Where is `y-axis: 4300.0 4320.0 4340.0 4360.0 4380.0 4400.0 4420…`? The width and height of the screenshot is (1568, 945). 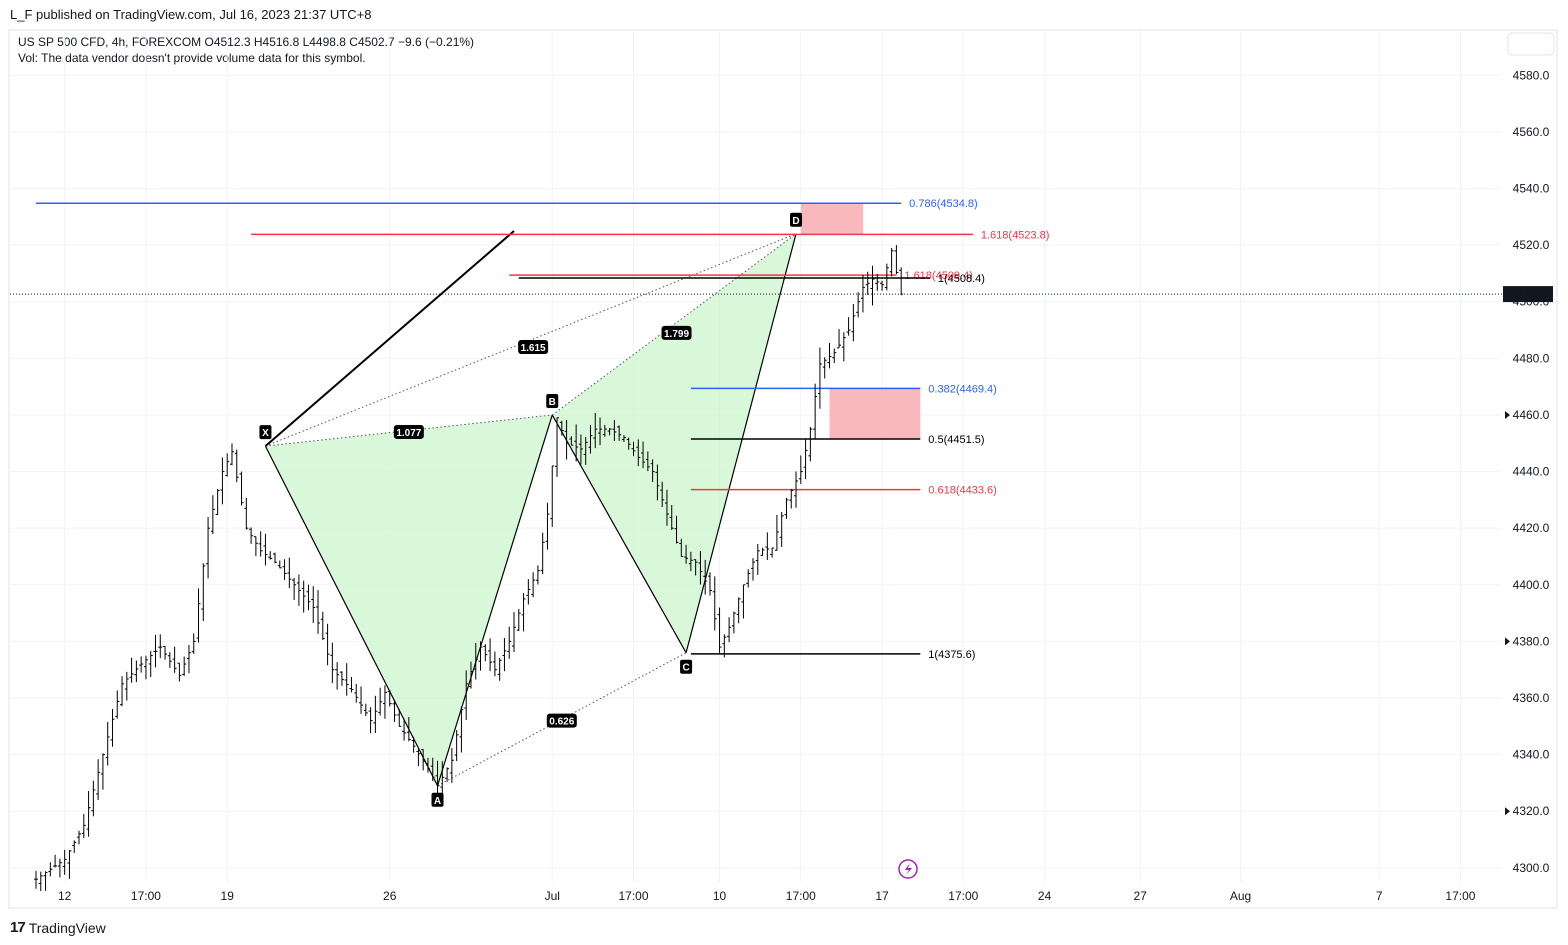 y-axis: 4300.0 4320.0 4340.0 4360.0 4380.0 4400.0 4420… is located at coordinates (1531, 471).